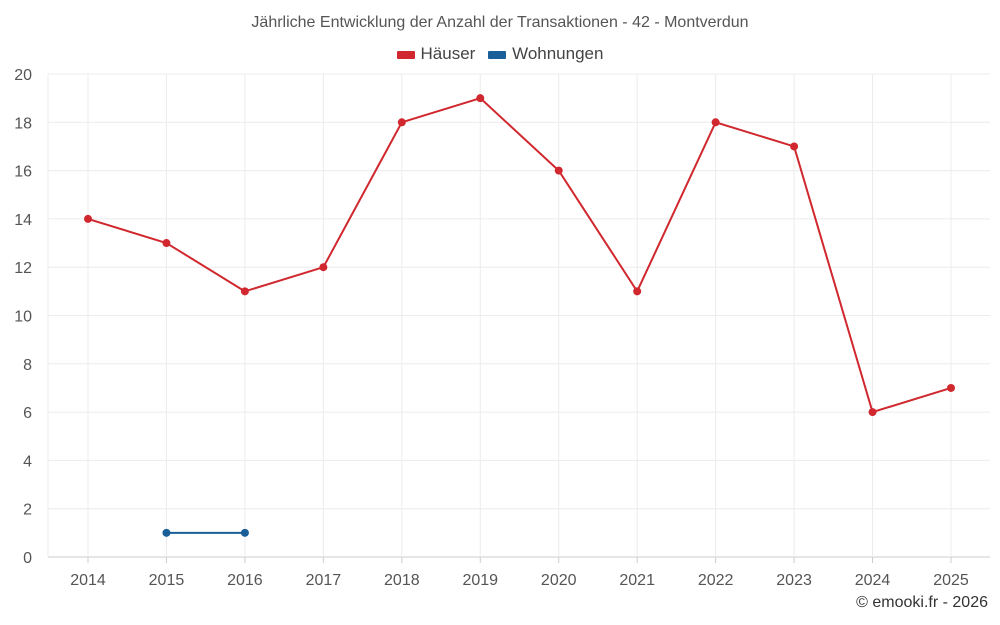 The width and height of the screenshot is (1000, 625). What do you see at coordinates (88, 580) in the screenshot?
I see `x-tick-label: 2014` at bounding box center [88, 580].